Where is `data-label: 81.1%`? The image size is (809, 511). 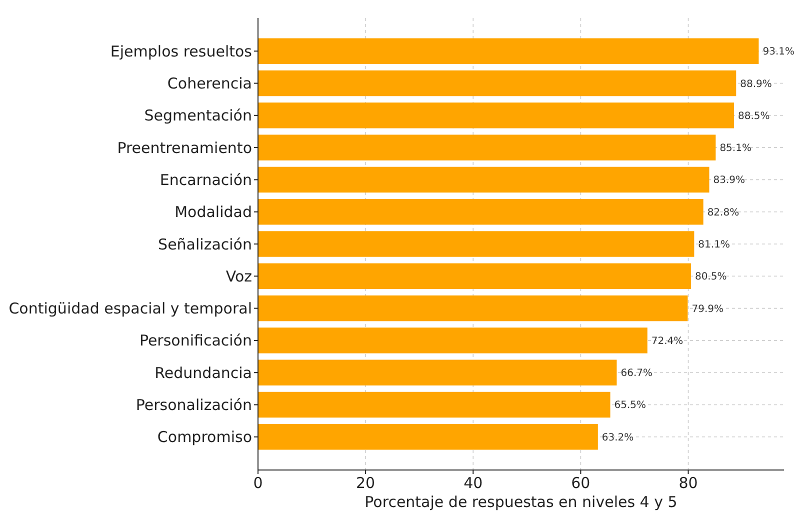
data-label: 81.1% is located at coordinates (714, 245).